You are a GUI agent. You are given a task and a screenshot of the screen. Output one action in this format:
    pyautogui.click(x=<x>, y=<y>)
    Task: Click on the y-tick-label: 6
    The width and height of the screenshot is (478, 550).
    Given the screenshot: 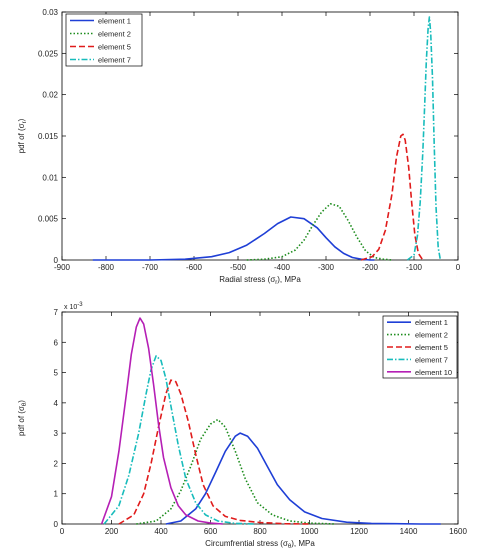 What is the action you would take?
    pyautogui.click(x=56, y=342)
    